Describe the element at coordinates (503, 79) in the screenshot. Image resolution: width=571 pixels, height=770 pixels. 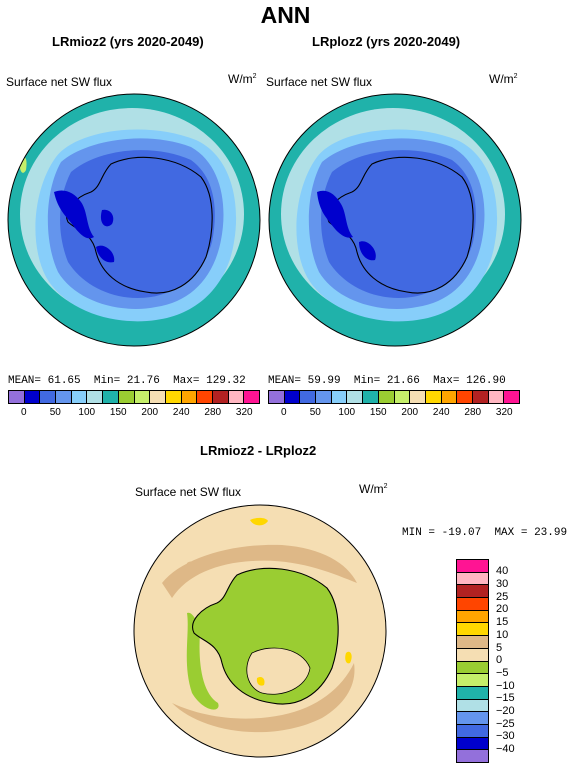
I see `panel2-units: W/m2` at that location.